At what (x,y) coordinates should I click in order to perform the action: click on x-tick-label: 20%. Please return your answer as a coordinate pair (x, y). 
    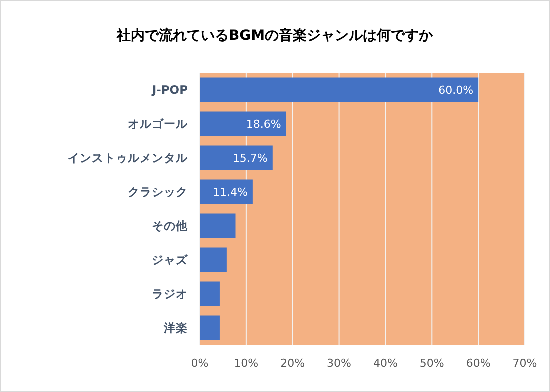
    Looking at the image, I should click on (293, 363).